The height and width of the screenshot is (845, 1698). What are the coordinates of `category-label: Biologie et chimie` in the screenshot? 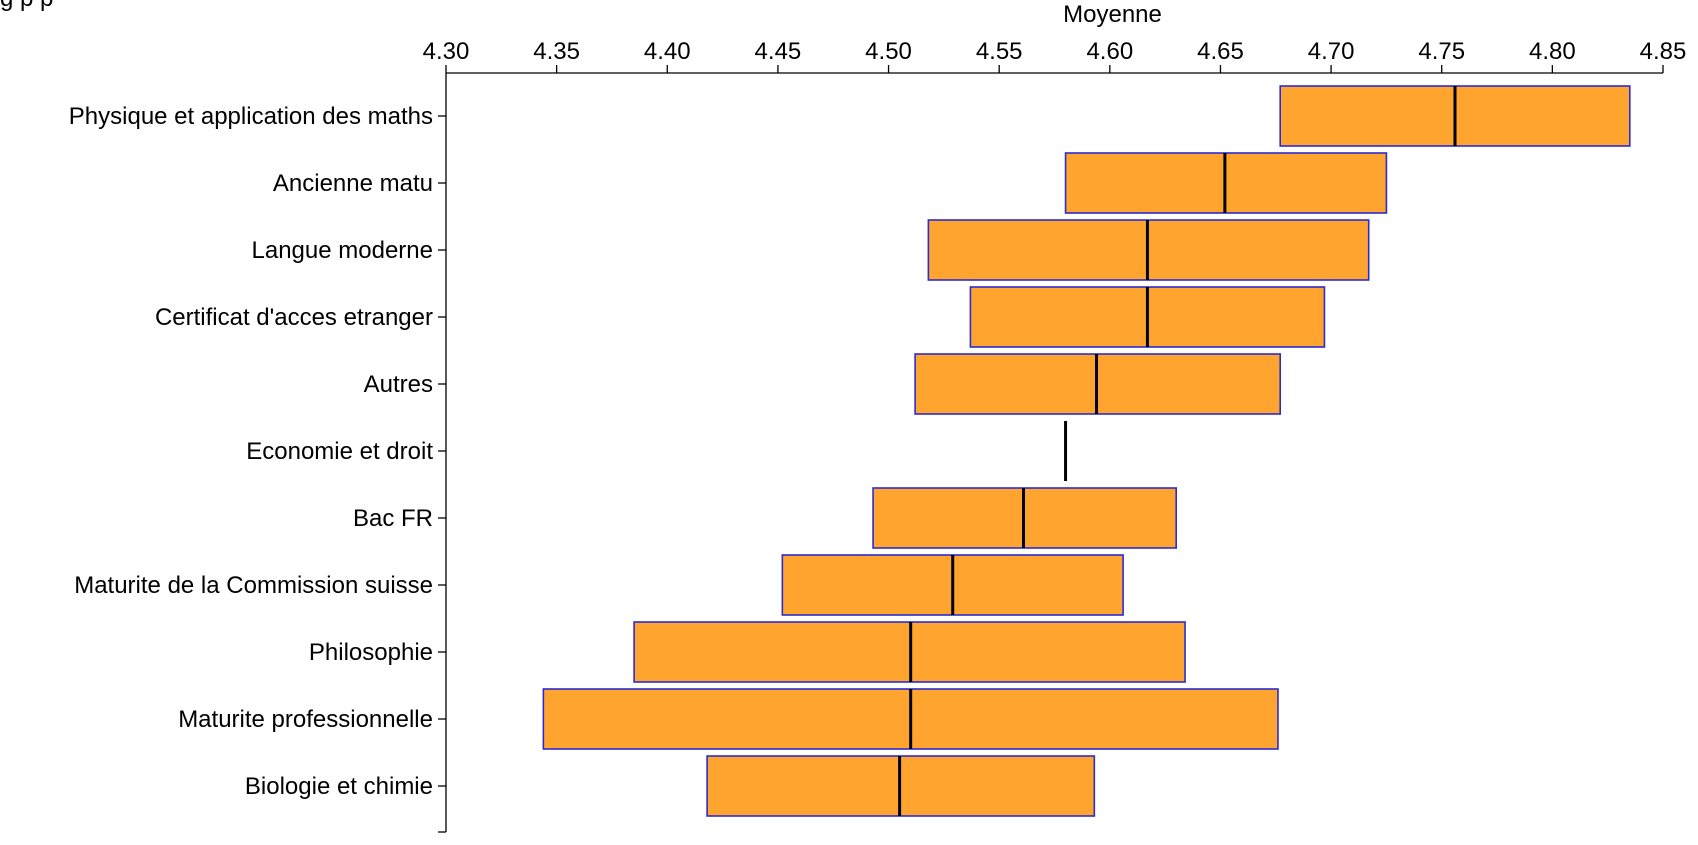 It's located at (339, 786).